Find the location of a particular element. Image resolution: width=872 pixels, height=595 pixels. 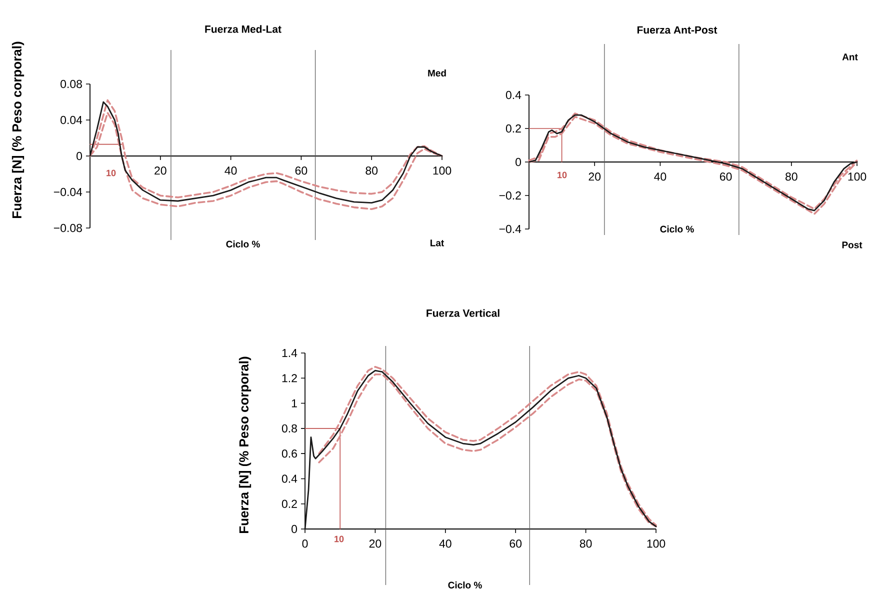

chart-title: Fuerza Med-Lat is located at coordinates (243, 29).